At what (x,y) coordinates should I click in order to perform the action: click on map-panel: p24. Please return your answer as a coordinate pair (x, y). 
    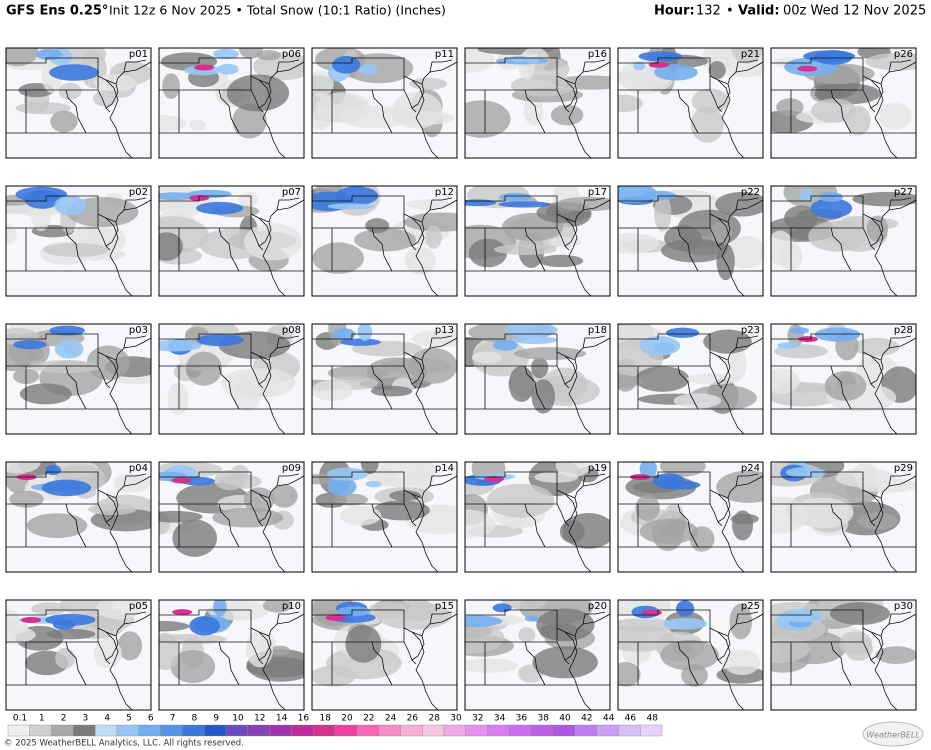
    Looking at the image, I should click on (690, 517).